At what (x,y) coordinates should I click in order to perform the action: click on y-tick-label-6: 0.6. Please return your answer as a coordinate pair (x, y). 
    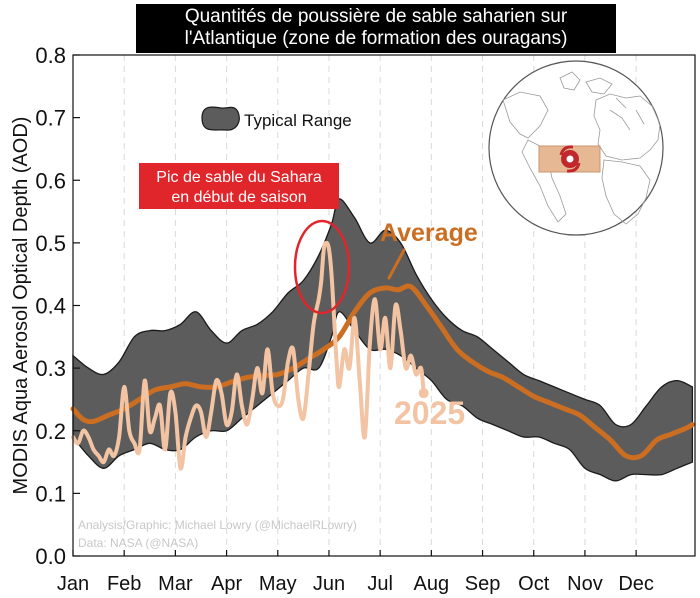
    Looking at the image, I should click on (50, 180).